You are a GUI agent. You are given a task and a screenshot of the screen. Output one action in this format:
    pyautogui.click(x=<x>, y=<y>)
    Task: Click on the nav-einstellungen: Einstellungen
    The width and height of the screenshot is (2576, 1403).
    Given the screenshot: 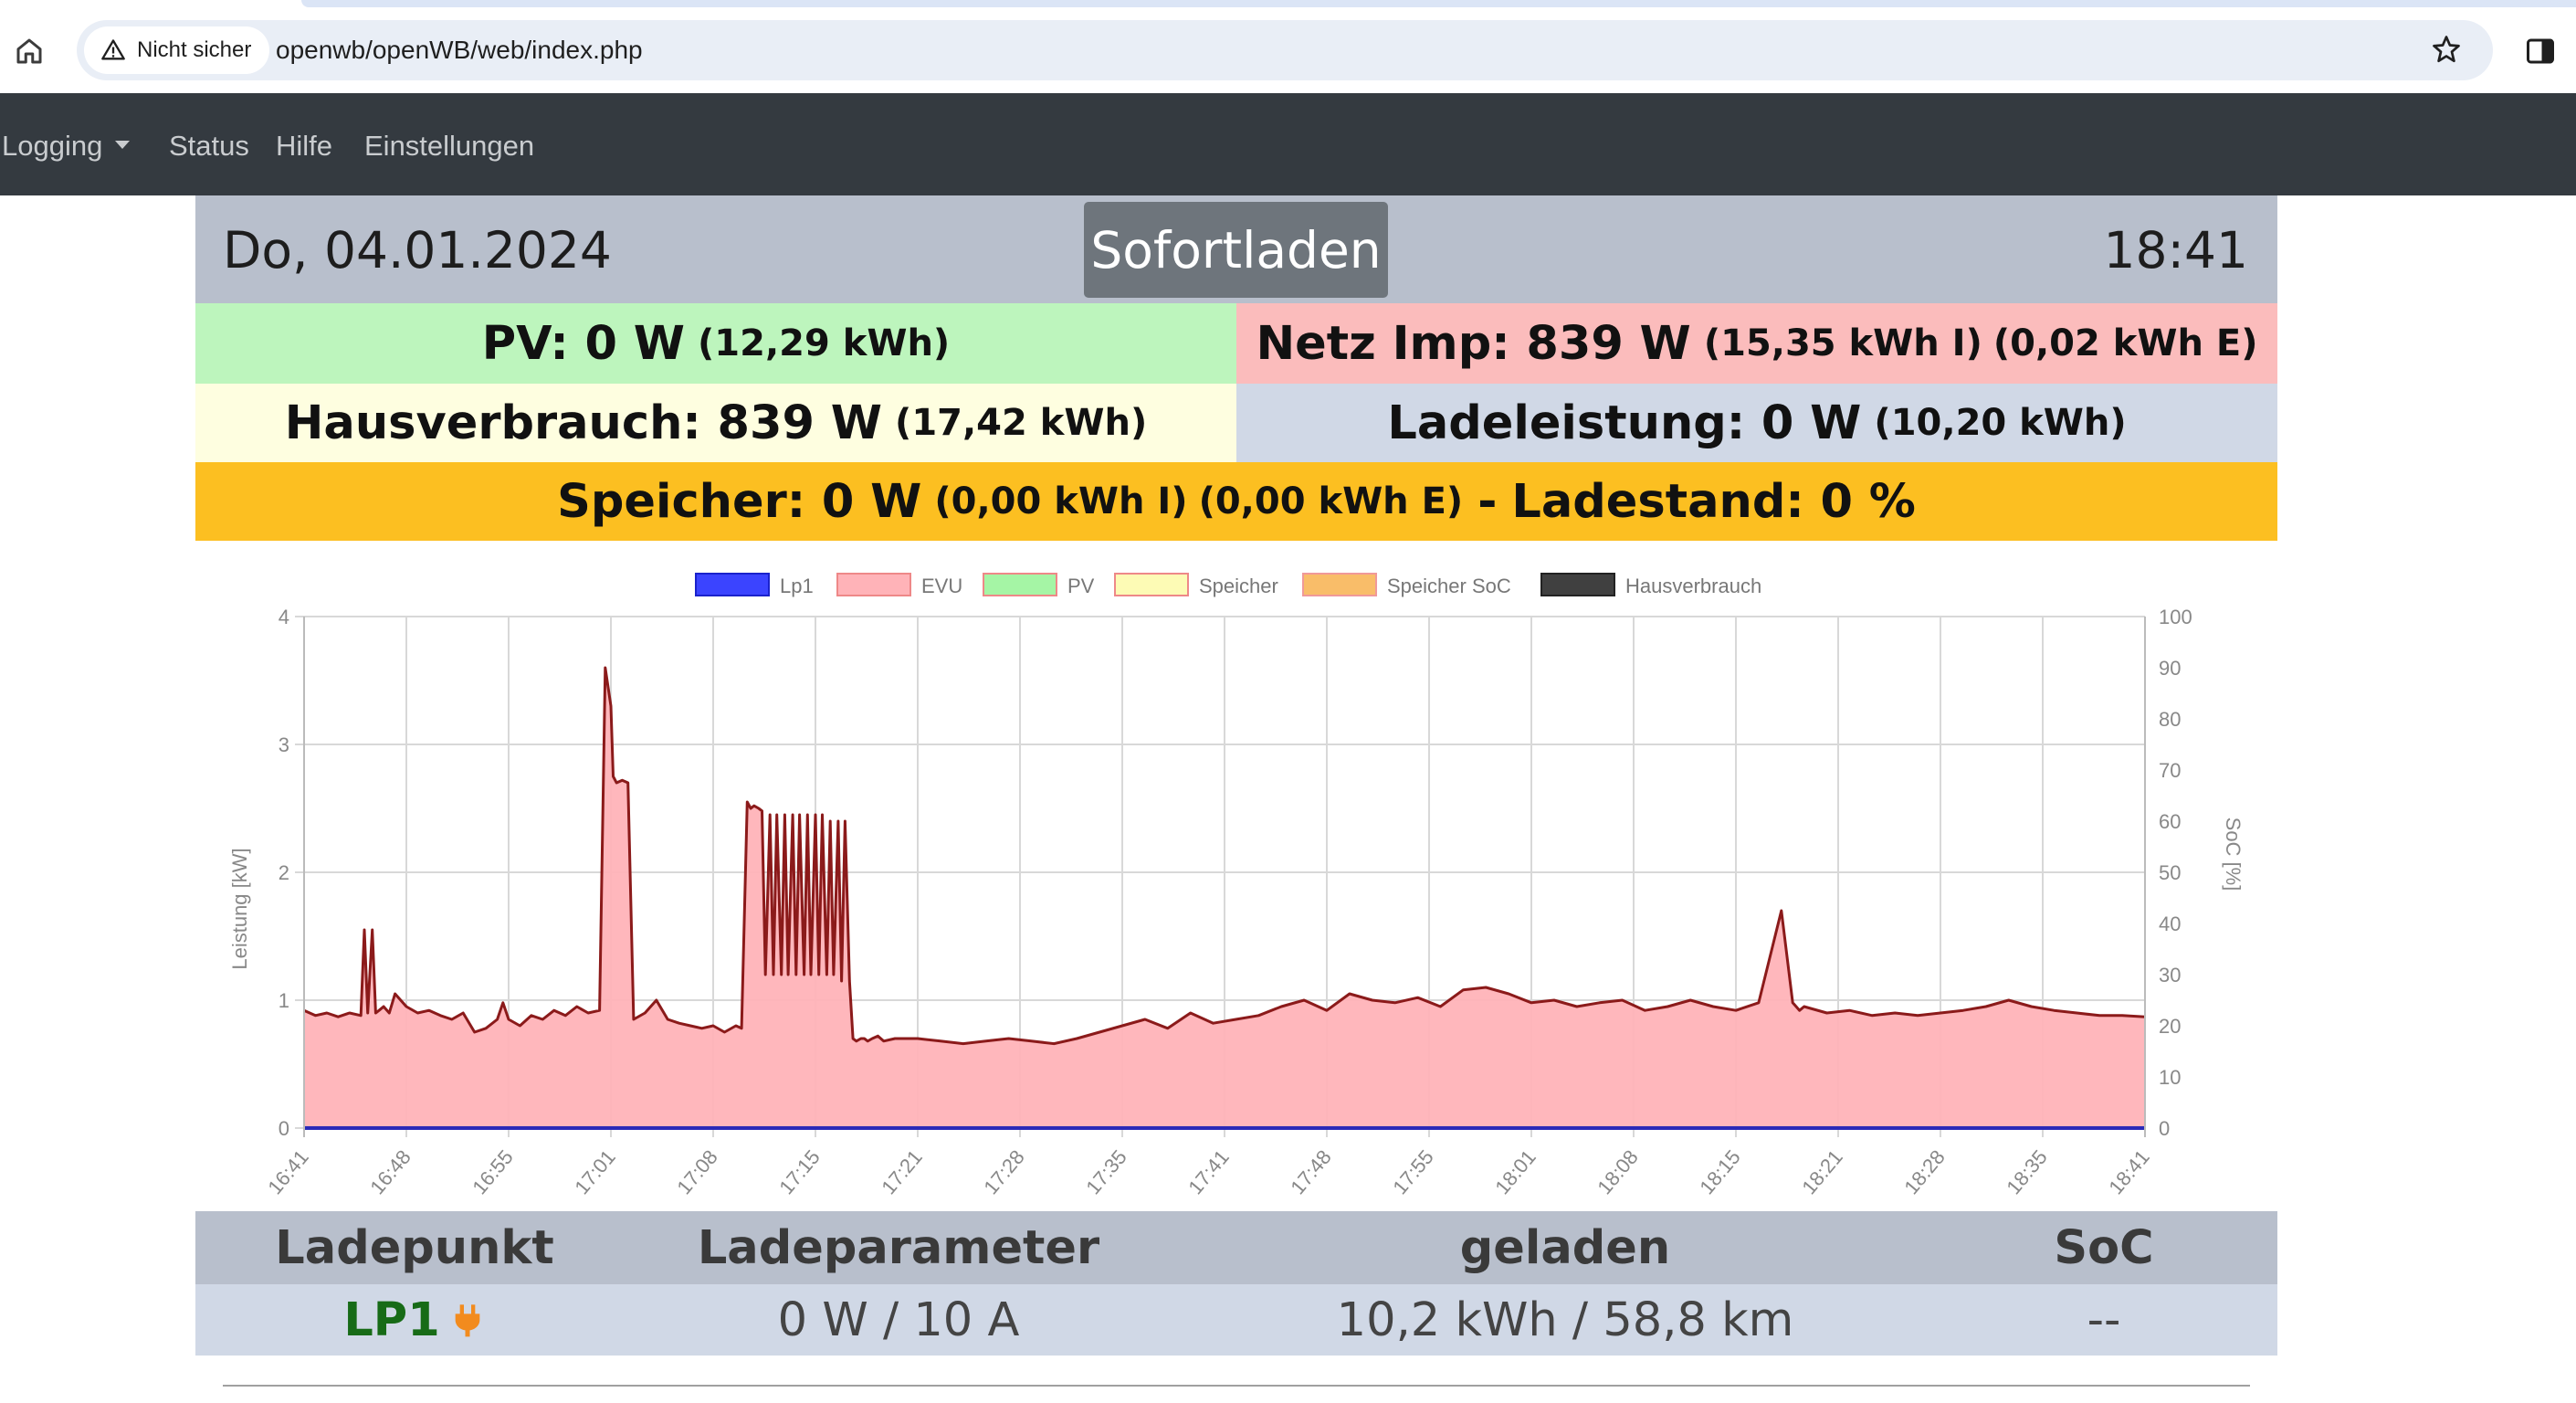 What is the action you would take?
    pyautogui.click(x=449, y=146)
    